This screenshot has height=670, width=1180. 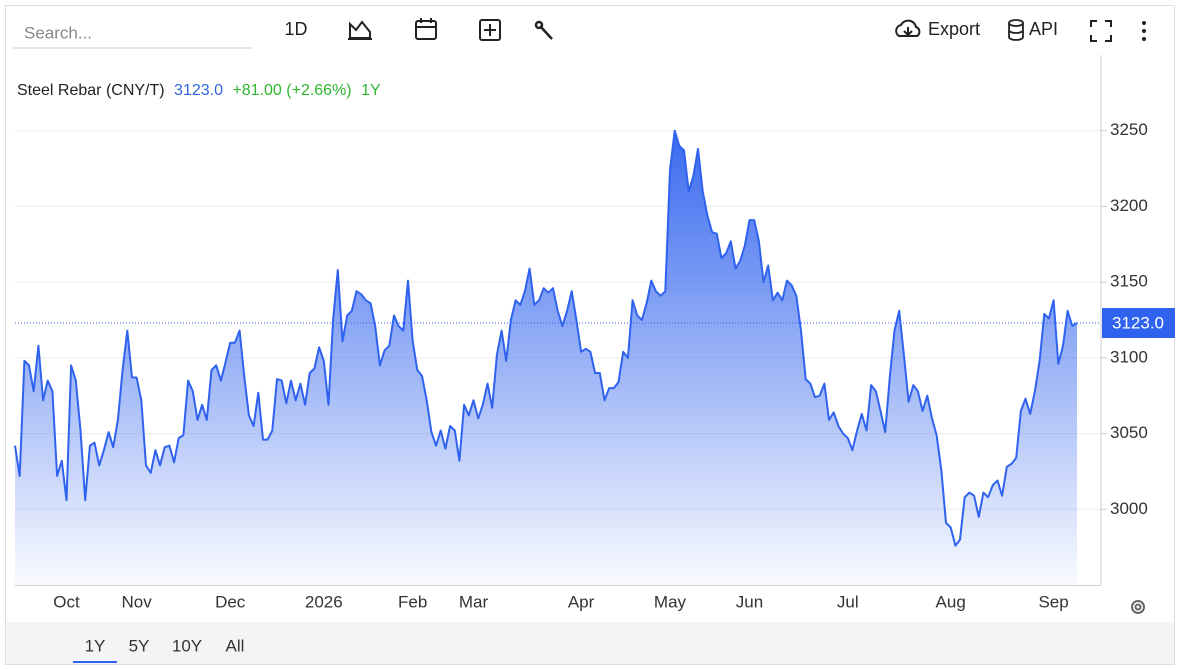 What do you see at coordinates (371, 90) in the screenshot?
I see `period: 1Y` at bounding box center [371, 90].